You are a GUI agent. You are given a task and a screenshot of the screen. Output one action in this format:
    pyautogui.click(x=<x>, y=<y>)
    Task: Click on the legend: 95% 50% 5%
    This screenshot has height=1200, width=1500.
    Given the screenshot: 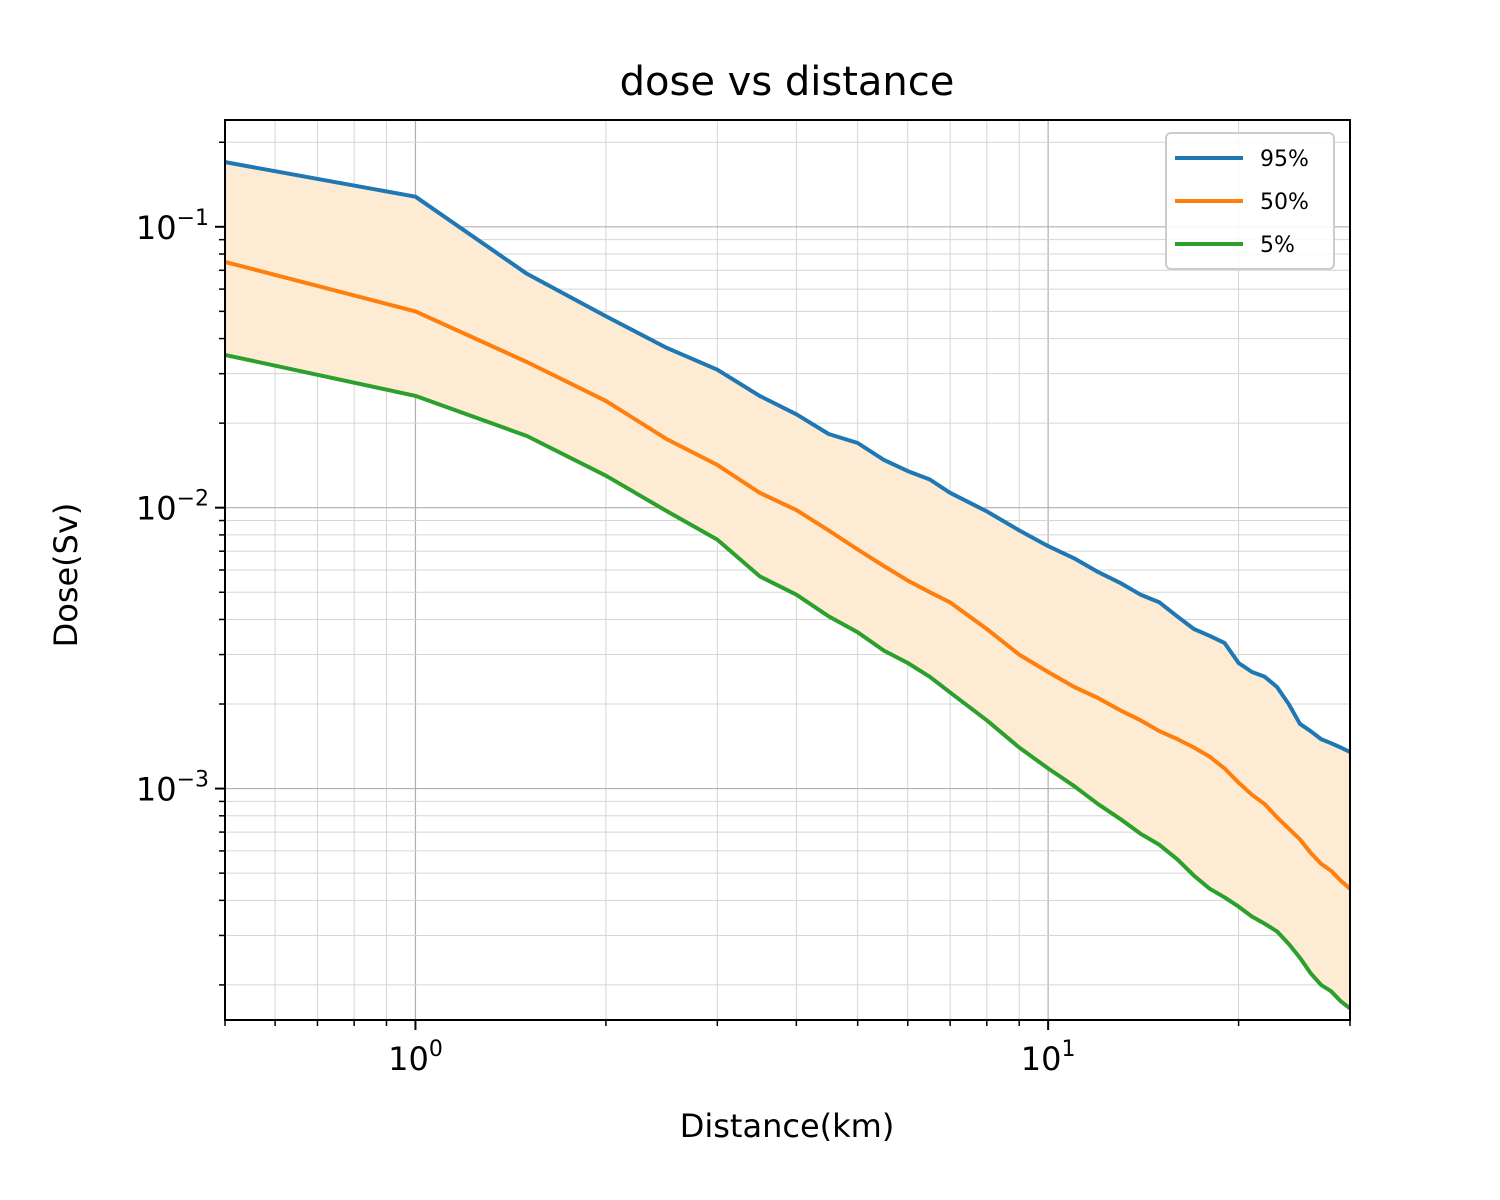 What is the action you would take?
    pyautogui.click(x=1250, y=201)
    